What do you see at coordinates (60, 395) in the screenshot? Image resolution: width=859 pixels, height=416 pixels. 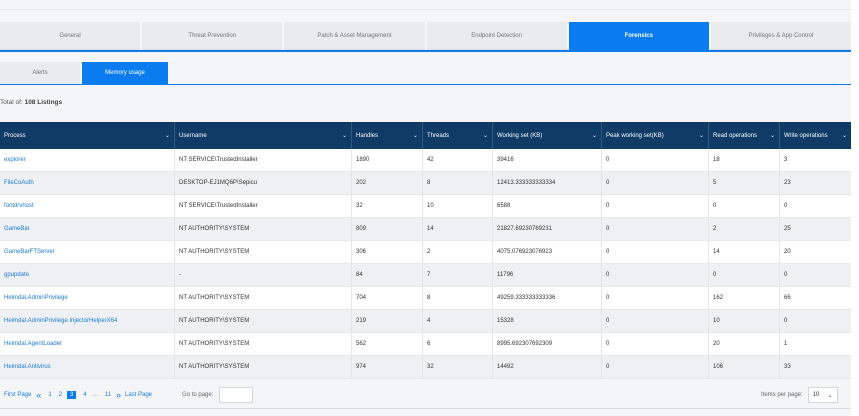 I see `page-link-2: 2` at bounding box center [60, 395].